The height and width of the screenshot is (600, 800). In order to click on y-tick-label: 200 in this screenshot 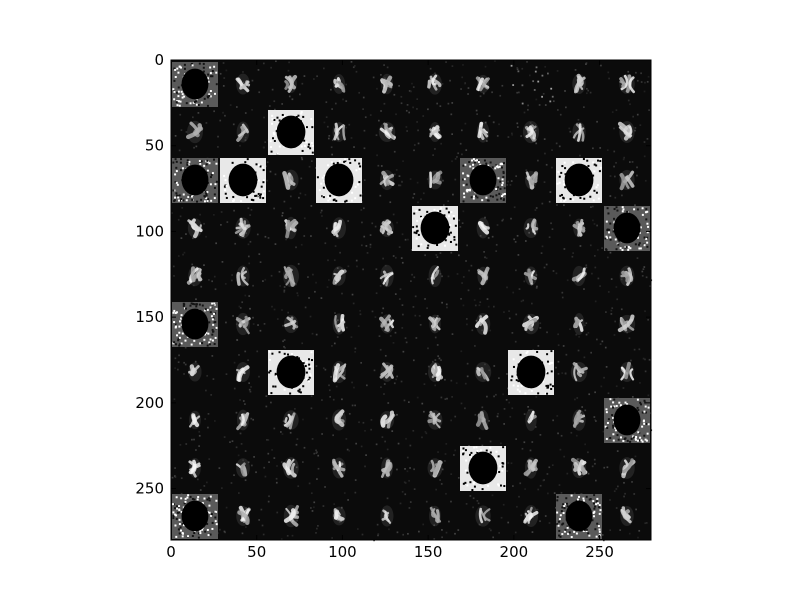, I will do `click(149, 403)`.